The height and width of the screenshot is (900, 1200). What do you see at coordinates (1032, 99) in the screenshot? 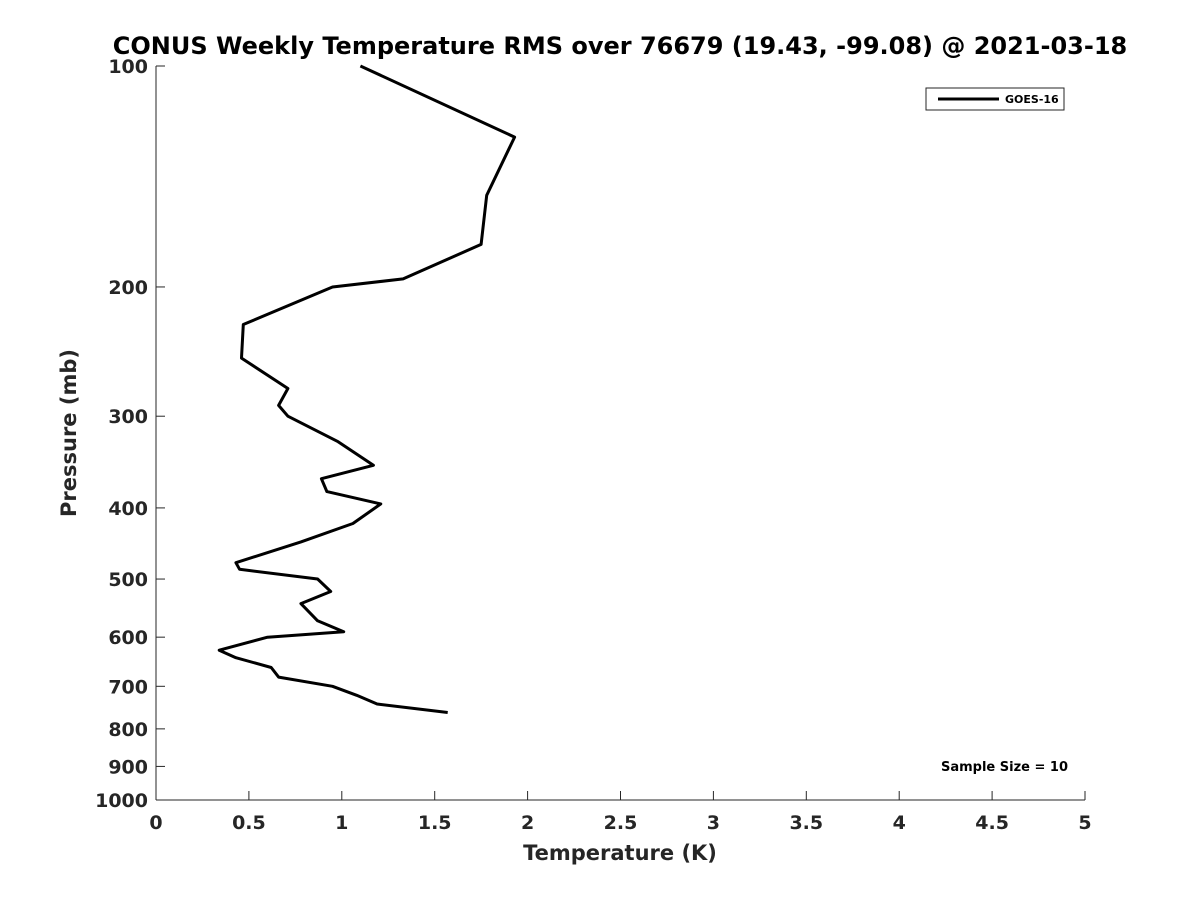
I see `legend-label-goes-16: GOES-16` at bounding box center [1032, 99].